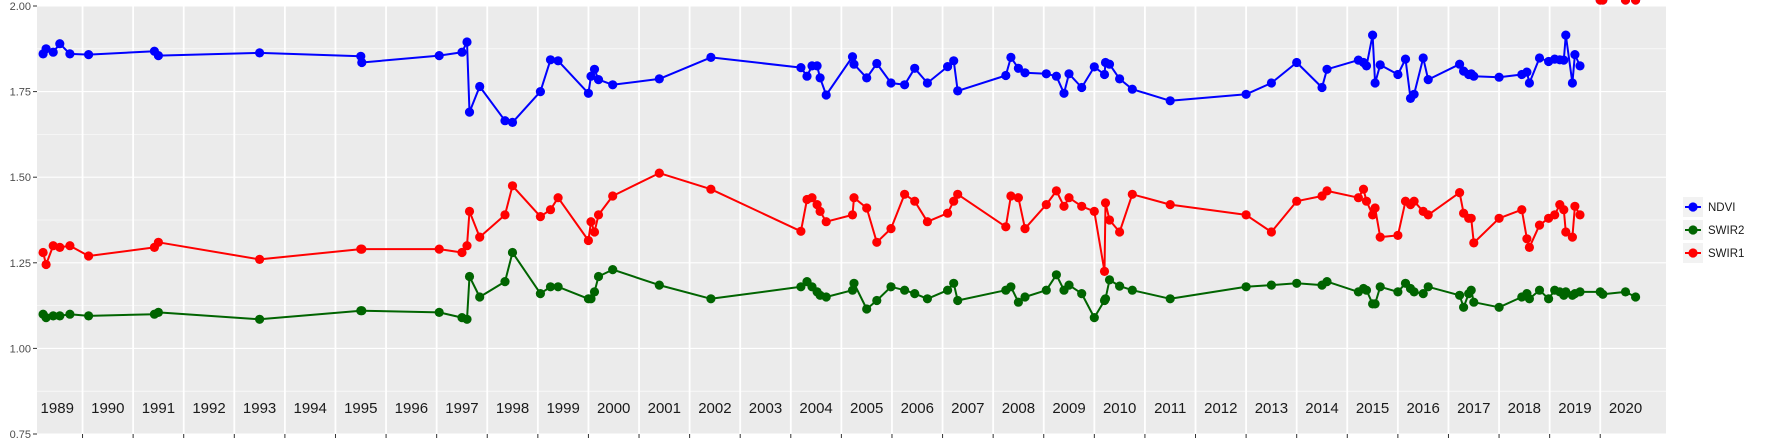 The height and width of the screenshot is (442, 1773). Describe the element at coordinates (512, 408) in the screenshot. I see `year-label: 1998` at that location.